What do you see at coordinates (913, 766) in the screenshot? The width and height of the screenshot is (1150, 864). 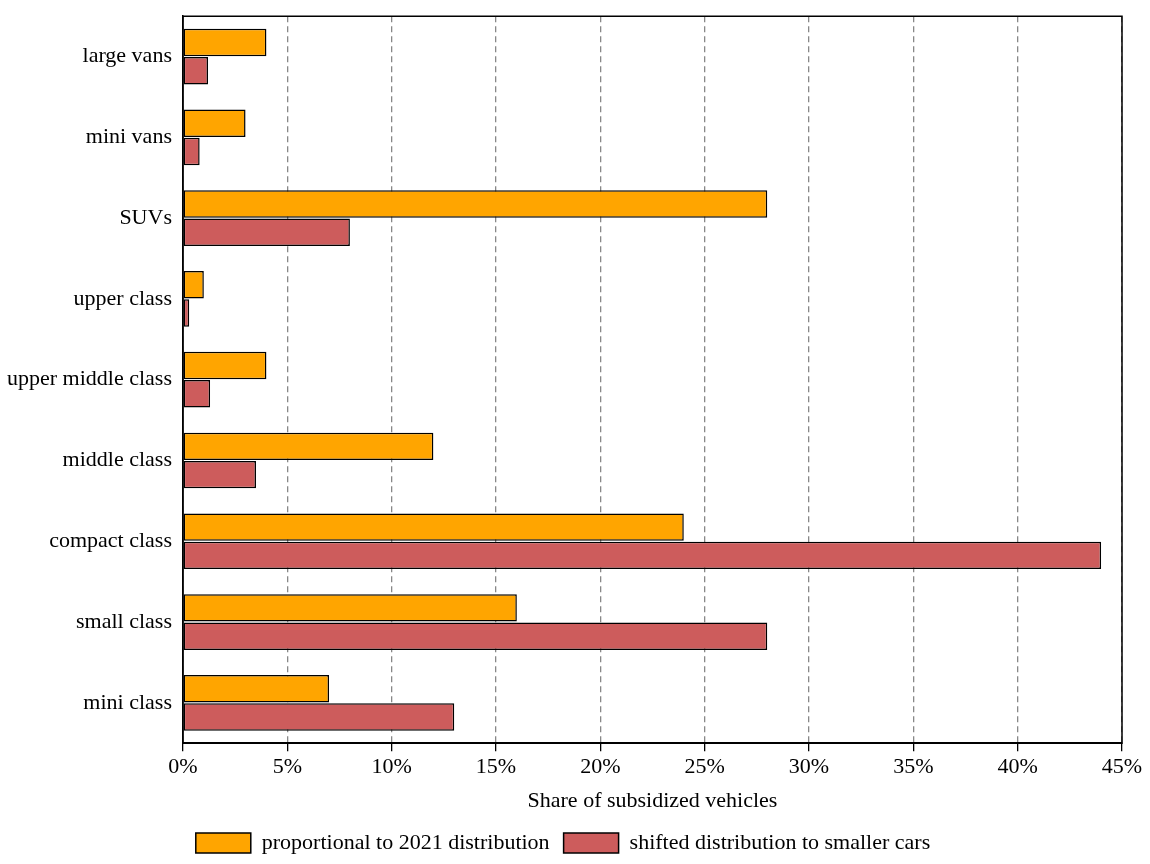 I see `x-tick-label: 35%` at bounding box center [913, 766].